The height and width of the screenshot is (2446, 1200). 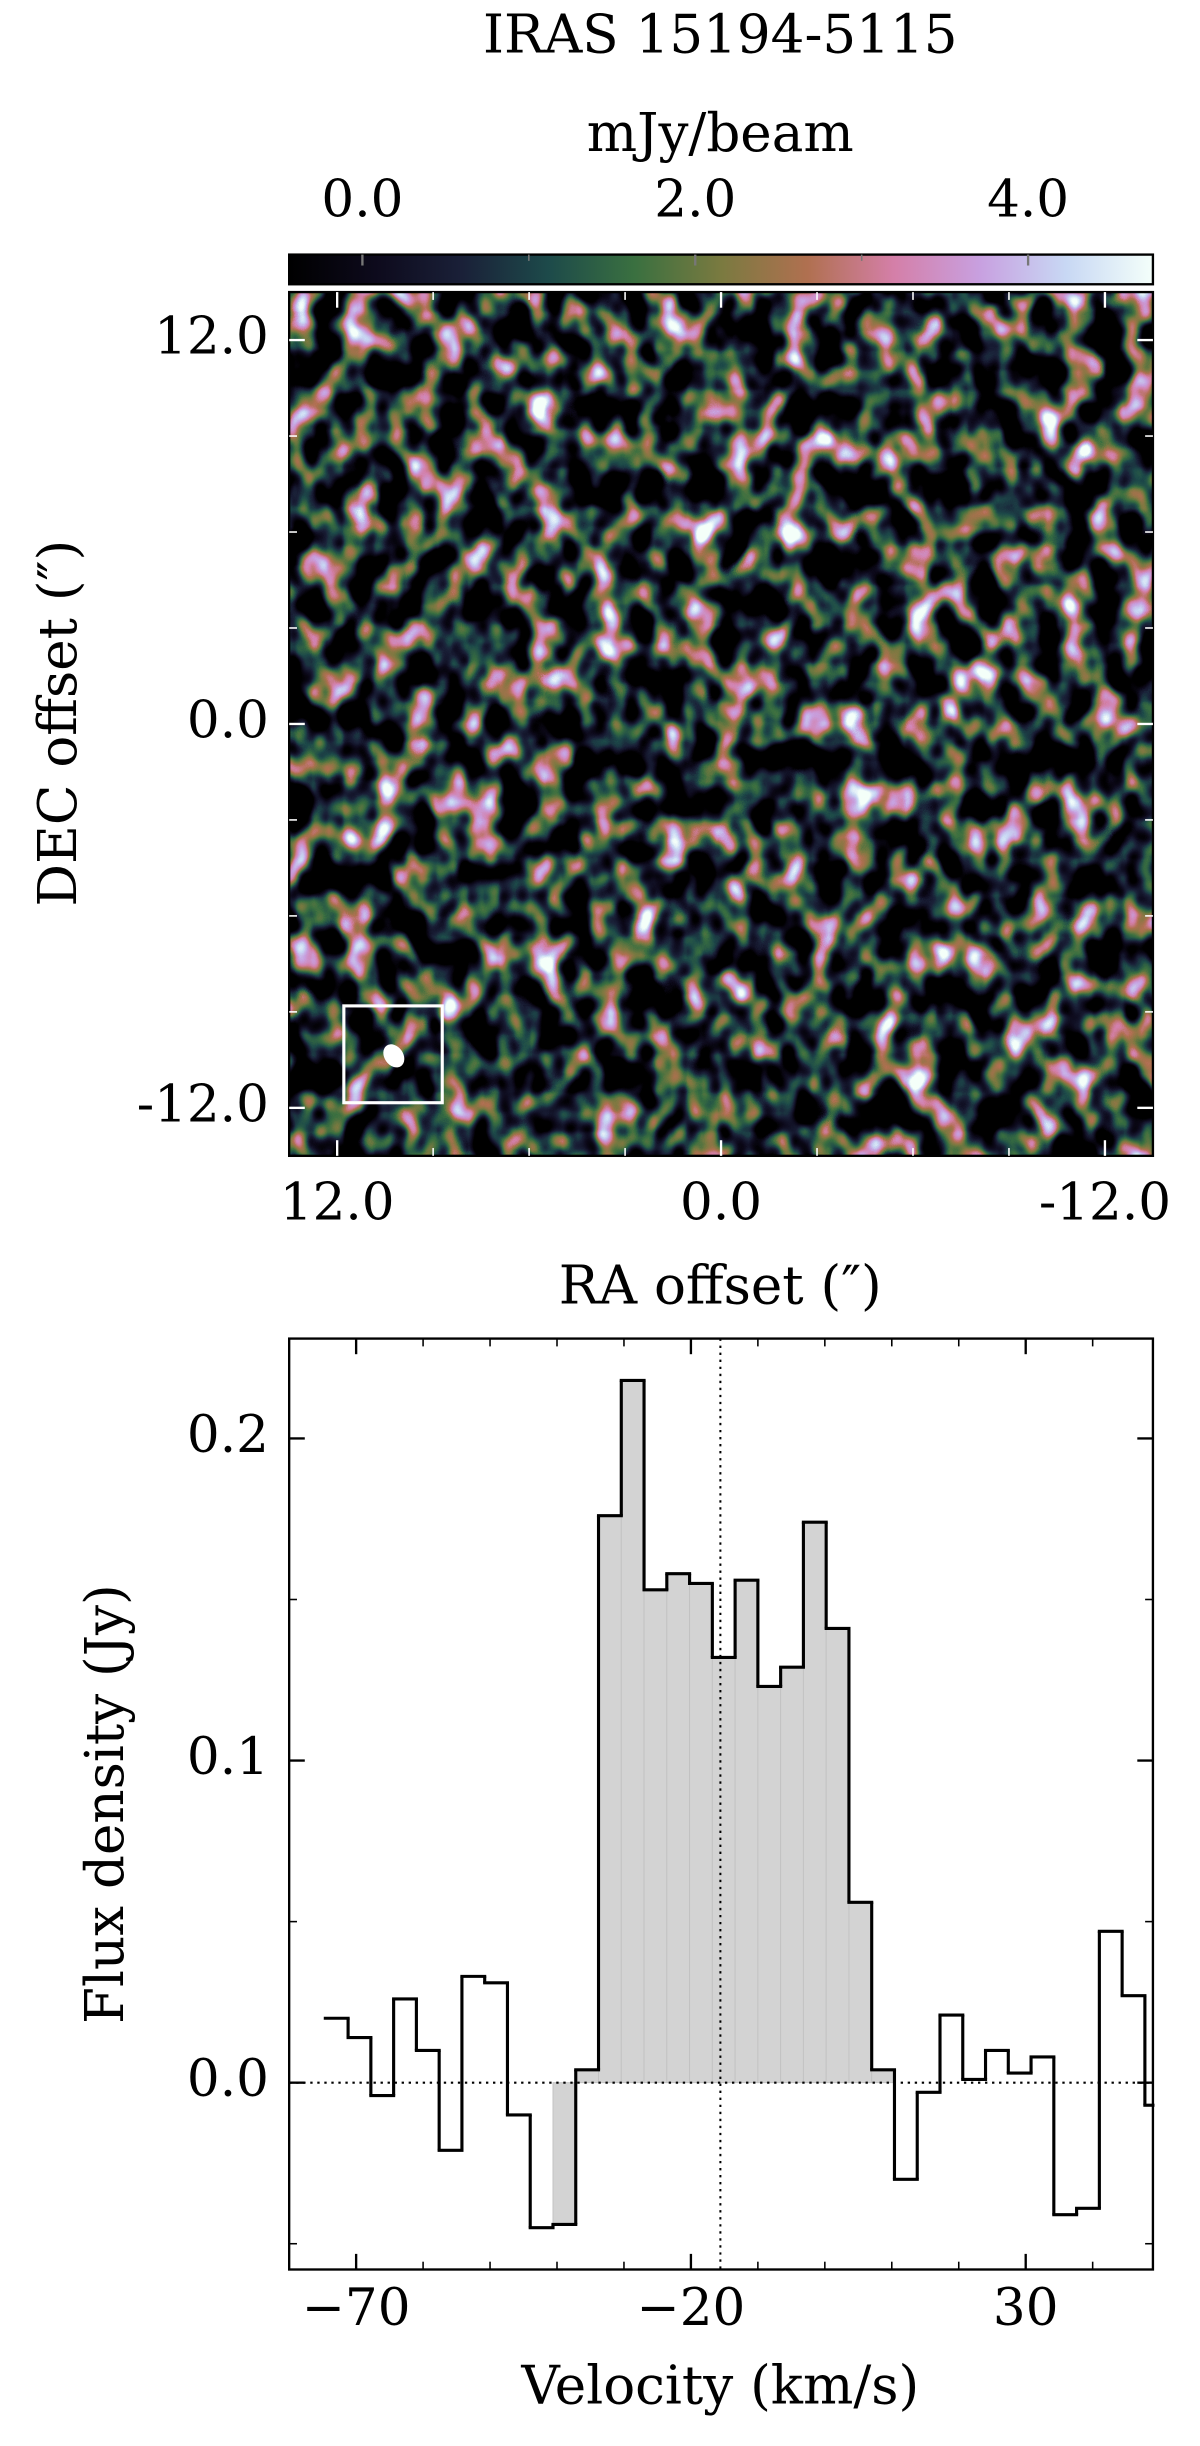 I want to click on y-tick-label: -12.0, so click(x=203, y=1104).